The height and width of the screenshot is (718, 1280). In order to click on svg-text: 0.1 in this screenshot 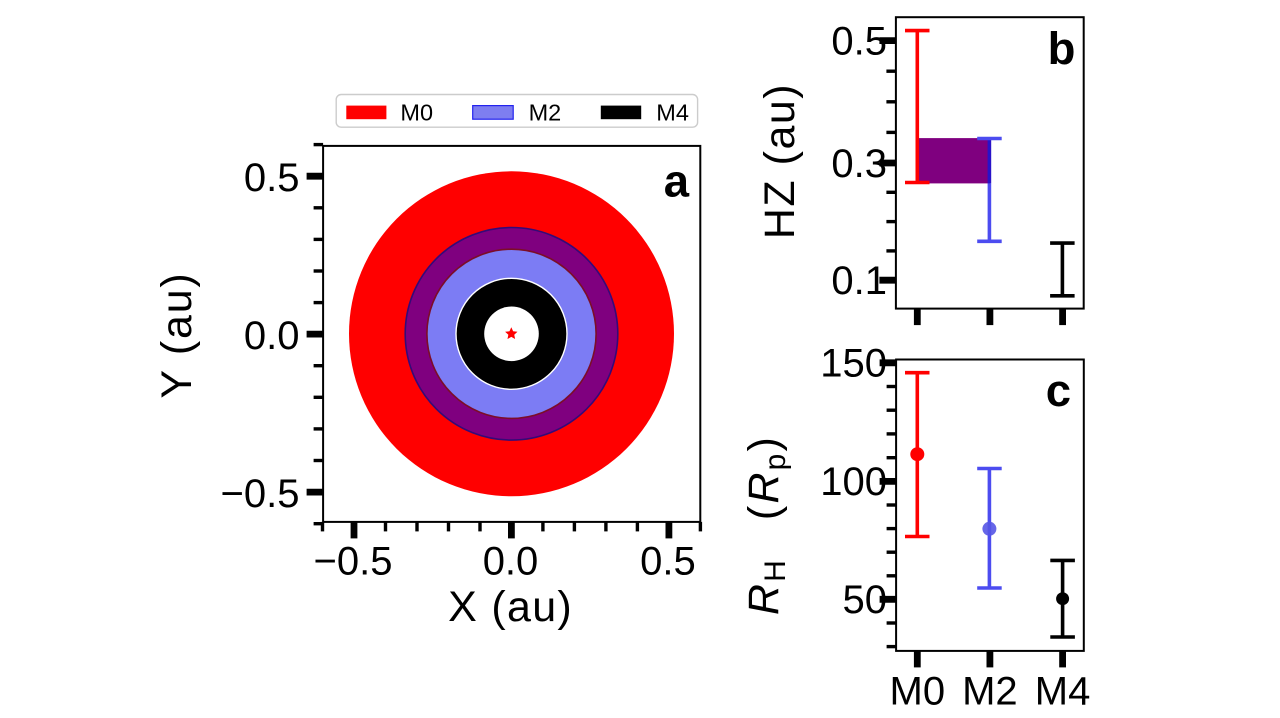, I will do `click(859, 281)`.